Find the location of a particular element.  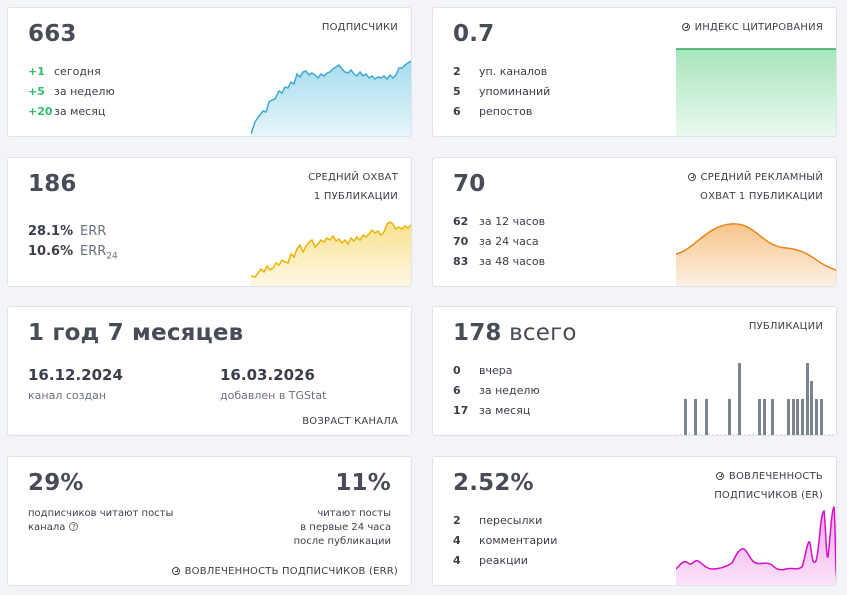

ad-reach-stats: 62 за 12 часов 70 за 24 часа 83 за 48 часов is located at coordinates (499, 242).